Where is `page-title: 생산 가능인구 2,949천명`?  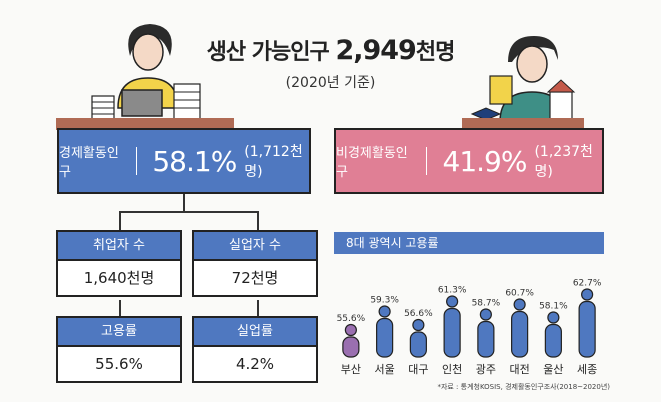
page-title: 생산 가능인구 2,949천명 is located at coordinates (330, 50).